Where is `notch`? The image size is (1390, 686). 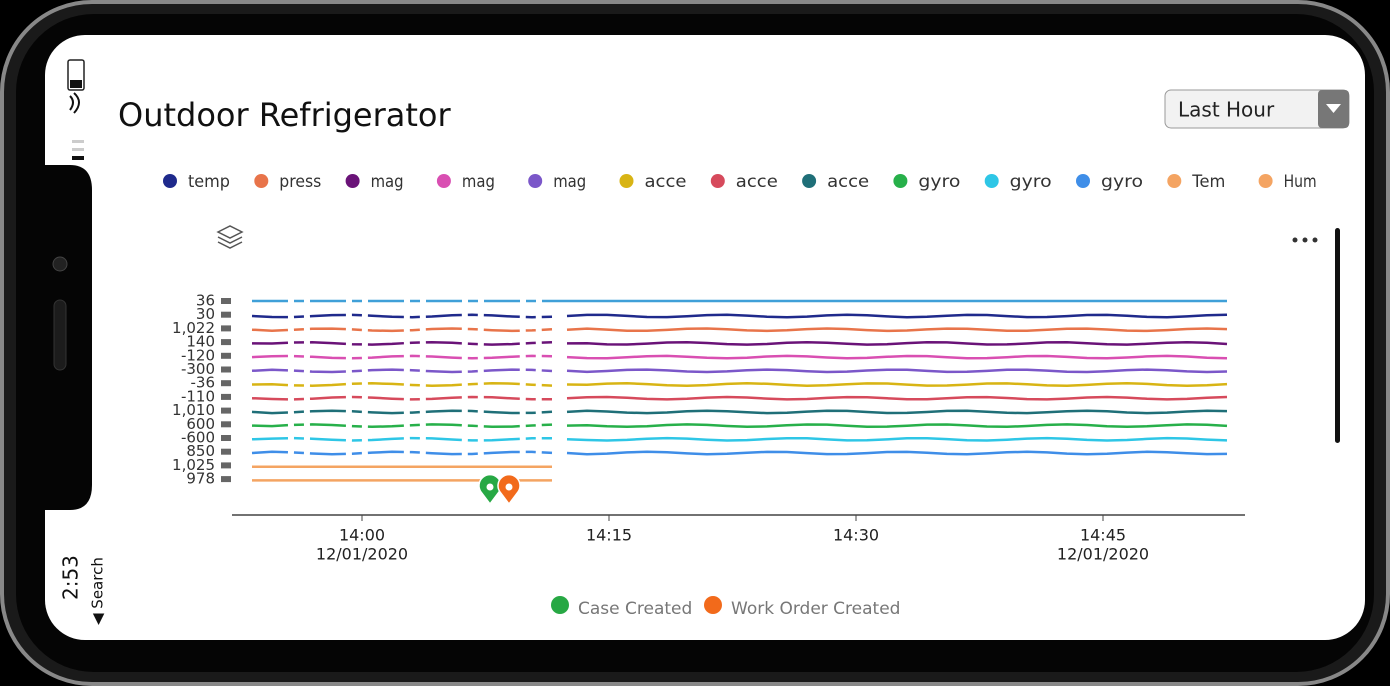
notch is located at coordinates (68, 337).